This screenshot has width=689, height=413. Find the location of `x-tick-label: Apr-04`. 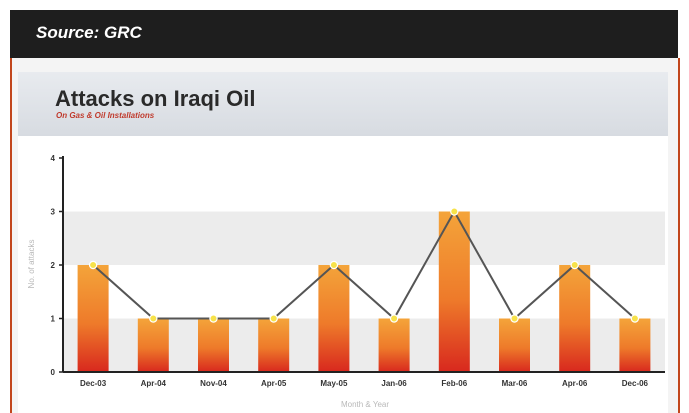

x-tick-label: Apr-04 is located at coordinates (154, 383).